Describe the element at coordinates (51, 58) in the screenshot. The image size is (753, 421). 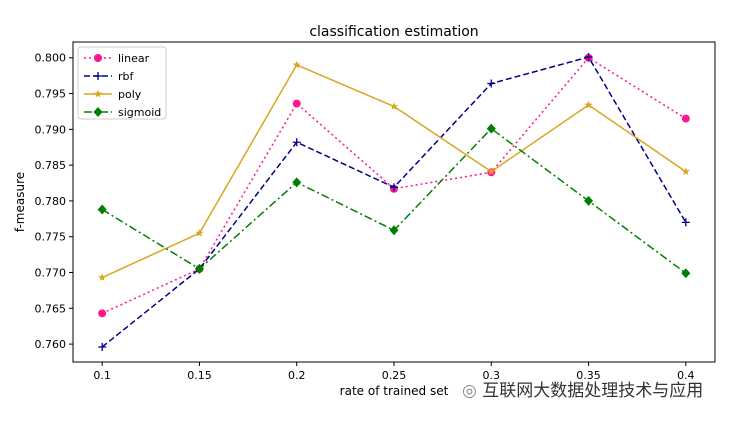
I see `y-tick-label: 0.800` at that location.